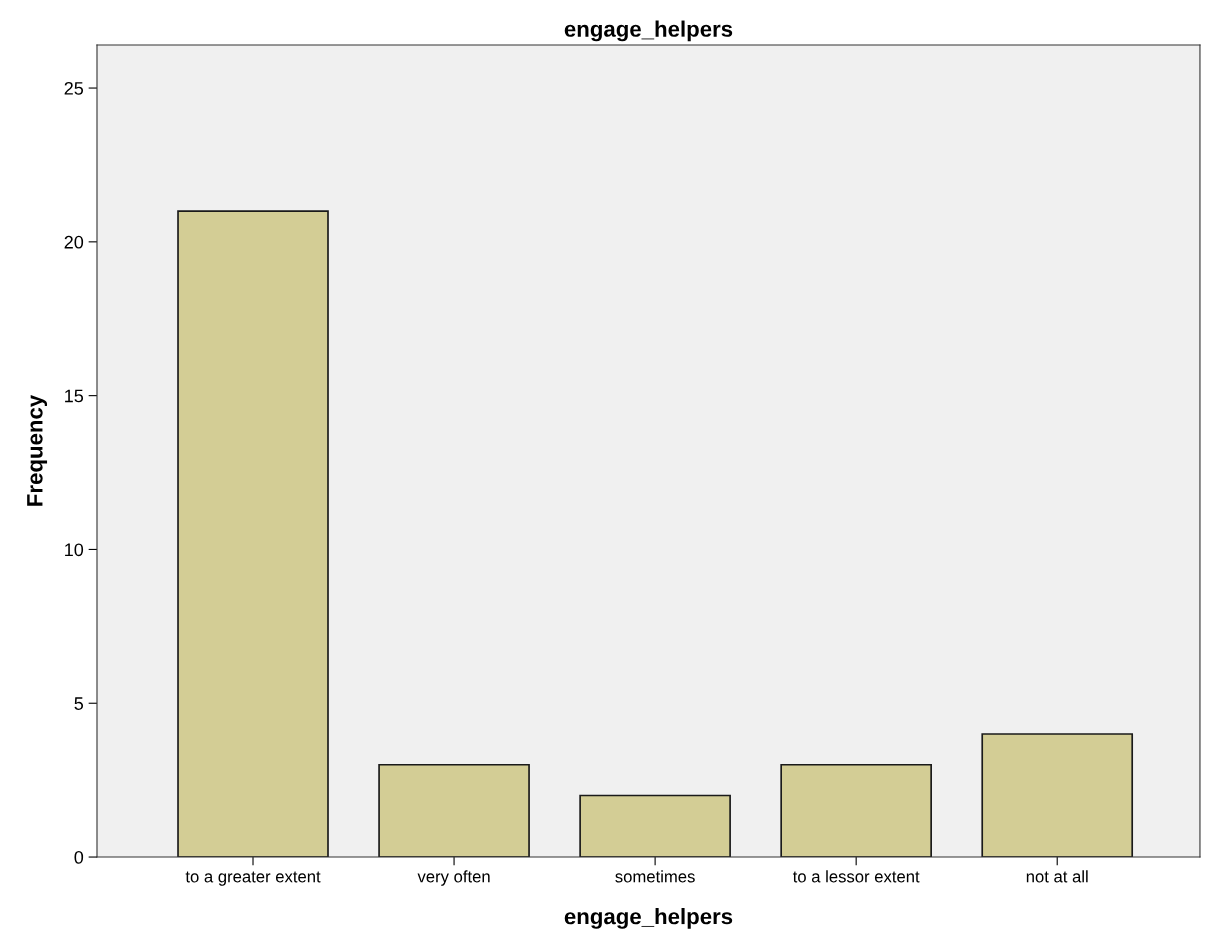 The width and height of the screenshot is (1217, 951). What do you see at coordinates (655, 876) in the screenshot?
I see `x-tick-label: sometimes` at bounding box center [655, 876].